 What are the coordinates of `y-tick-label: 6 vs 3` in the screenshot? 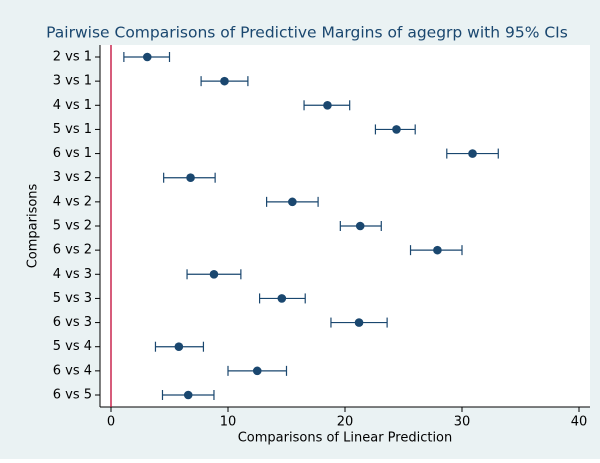 It's located at (72, 322).